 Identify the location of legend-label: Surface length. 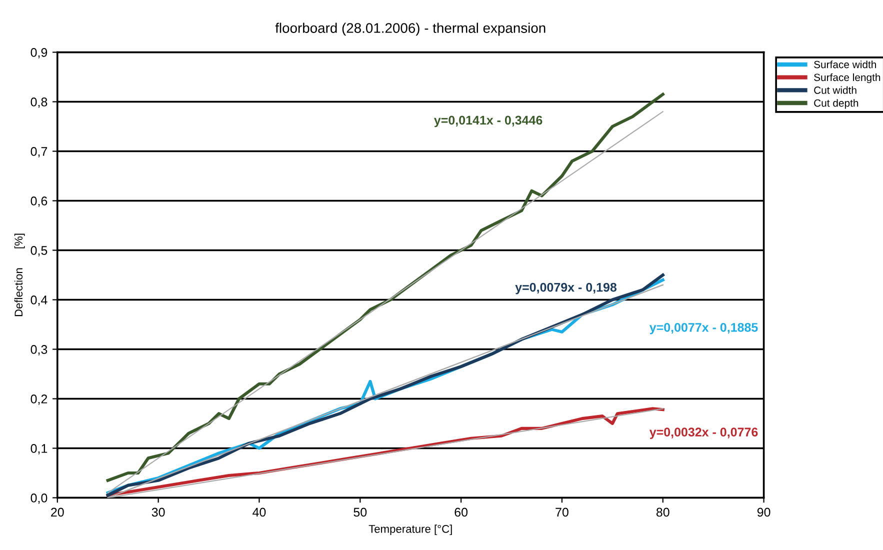
(847, 78).